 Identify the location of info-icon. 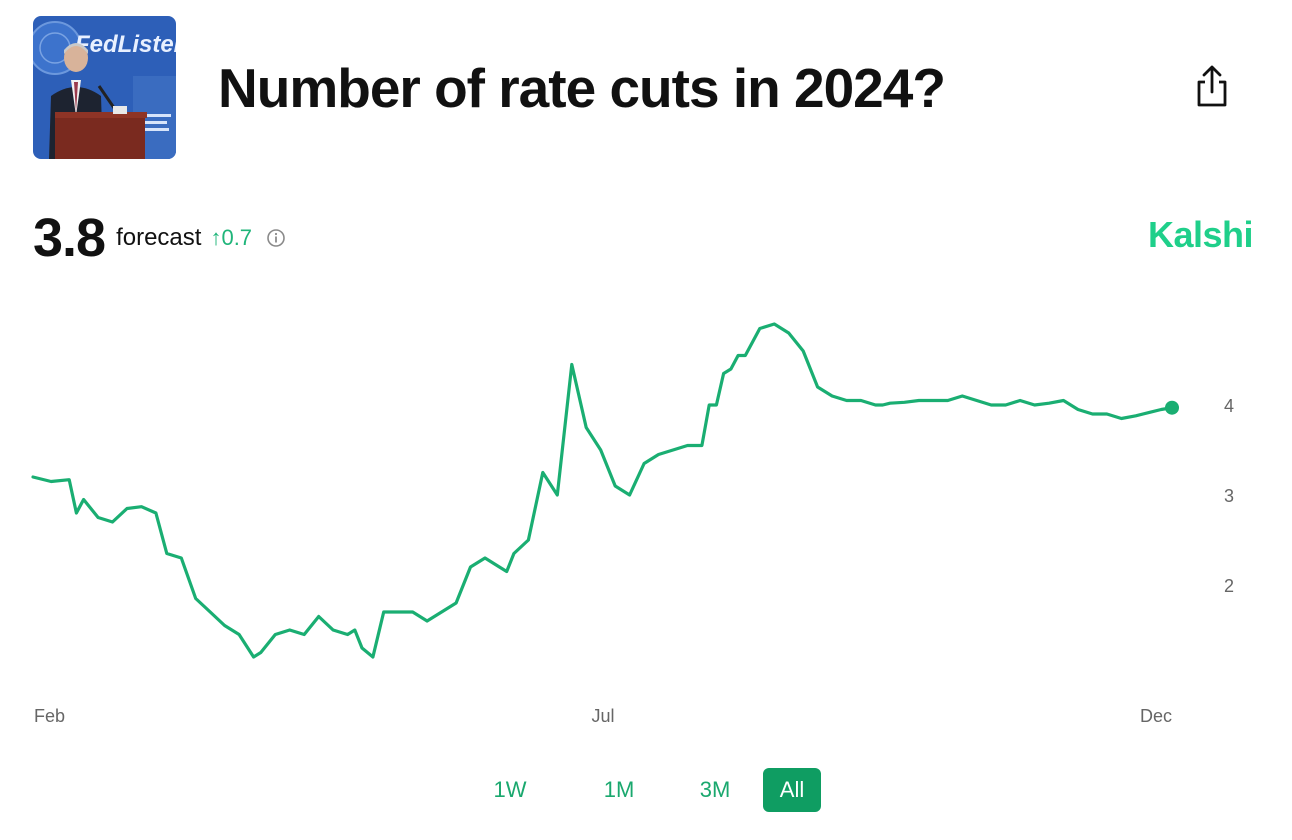
(276, 238).